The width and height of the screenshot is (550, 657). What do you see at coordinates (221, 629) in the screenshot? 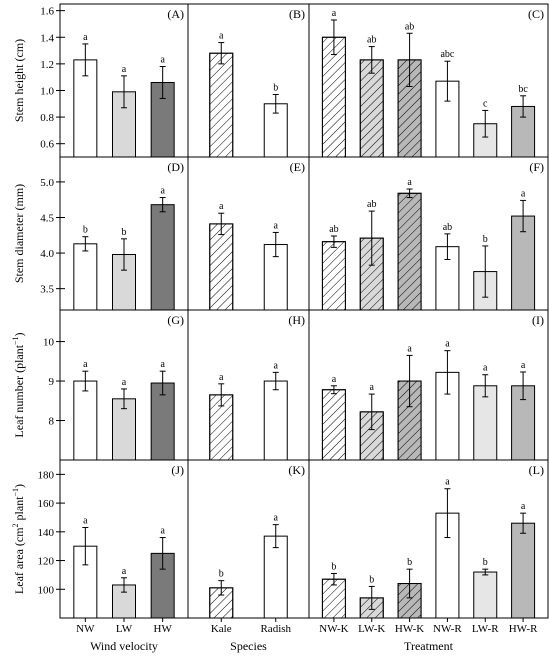
I see `x-tick-label: Kale` at bounding box center [221, 629].